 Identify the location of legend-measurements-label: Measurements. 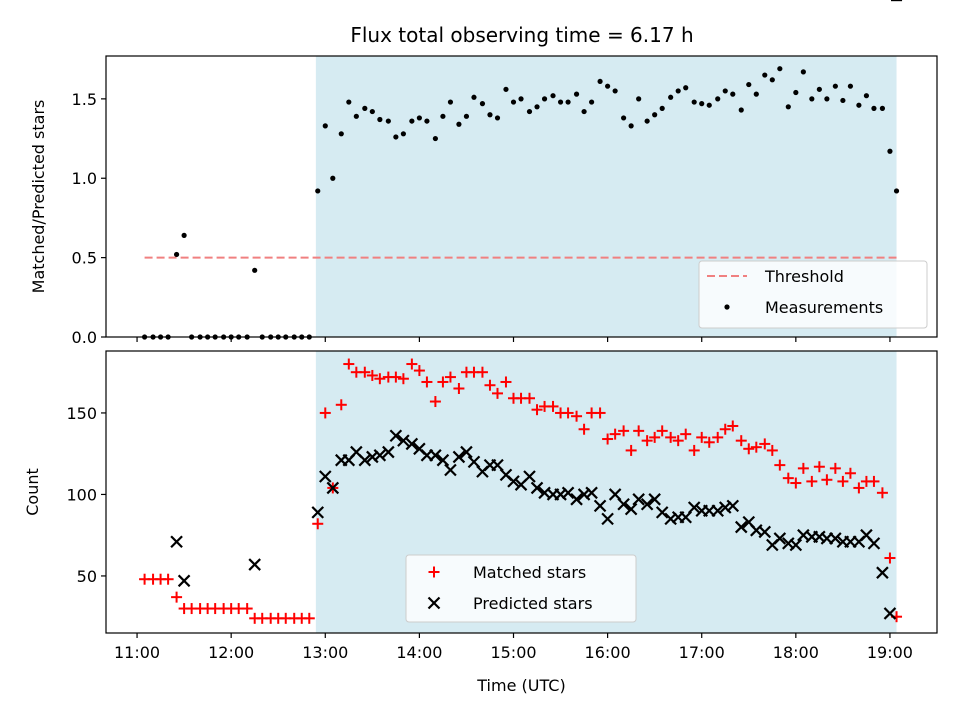
(824, 307).